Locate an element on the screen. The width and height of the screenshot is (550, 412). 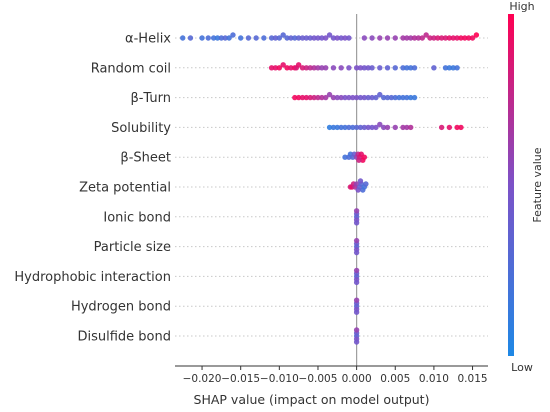
x-tick-label: −0.005 is located at coordinates (318, 379).